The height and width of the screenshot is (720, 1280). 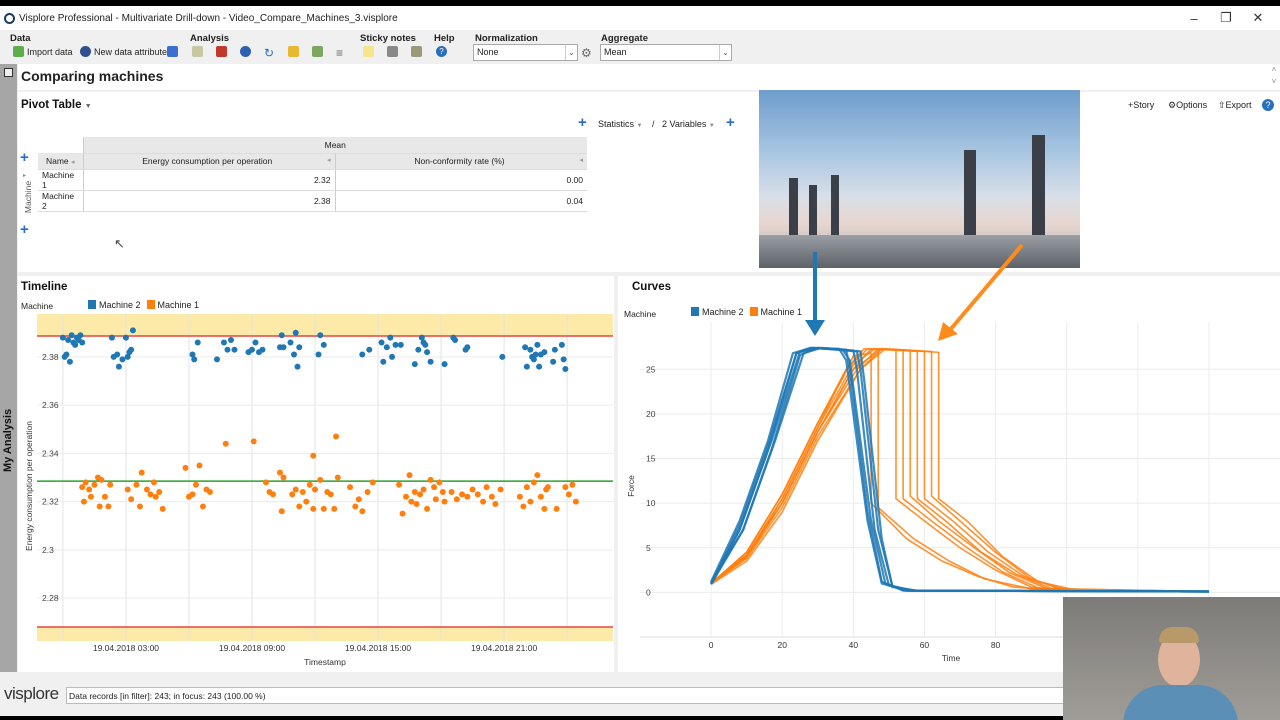 What do you see at coordinates (325, 325) in the screenshot?
I see `upper-limit-band` at bounding box center [325, 325].